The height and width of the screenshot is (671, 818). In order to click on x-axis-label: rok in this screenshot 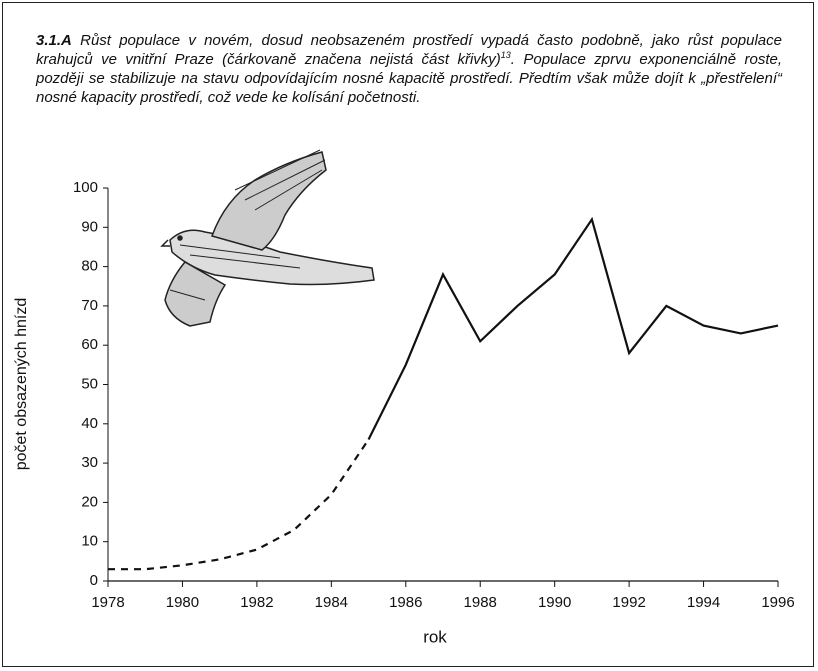, I will do `click(435, 636)`.